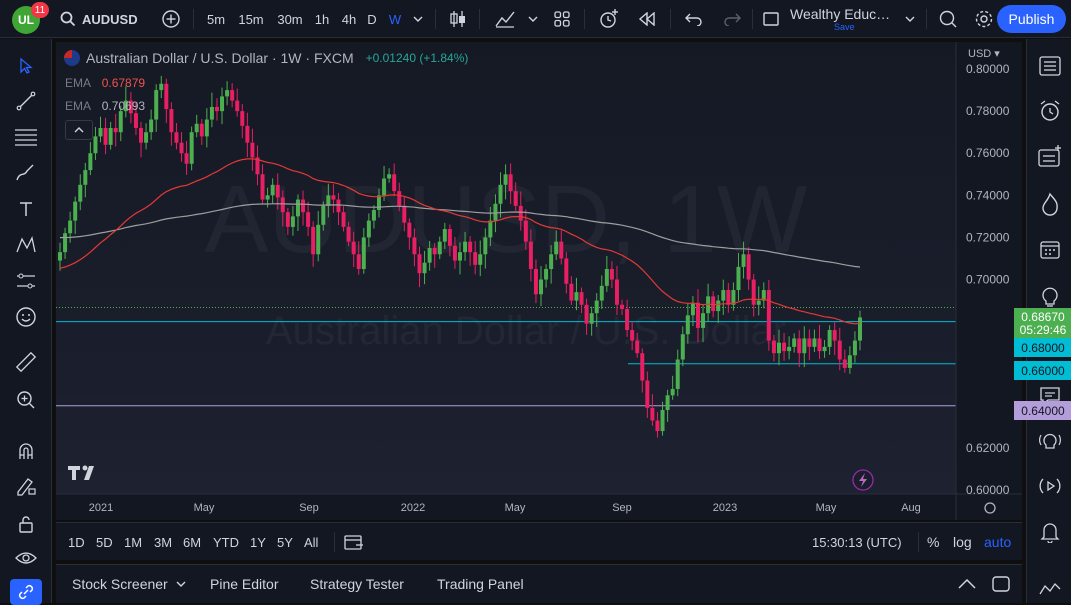 The image size is (1071, 605). Describe the element at coordinates (322, 19) in the screenshot. I see `interval-1h: 1h` at that location.